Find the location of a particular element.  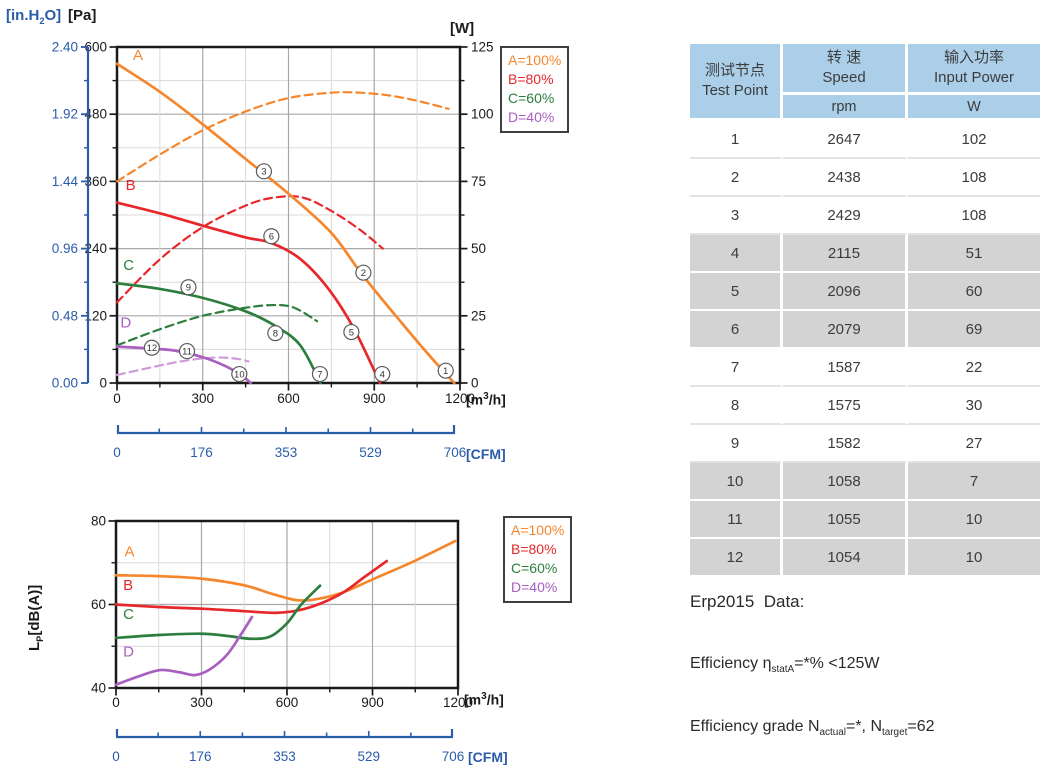

svg-text: 240 is located at coordinates (95, 248).